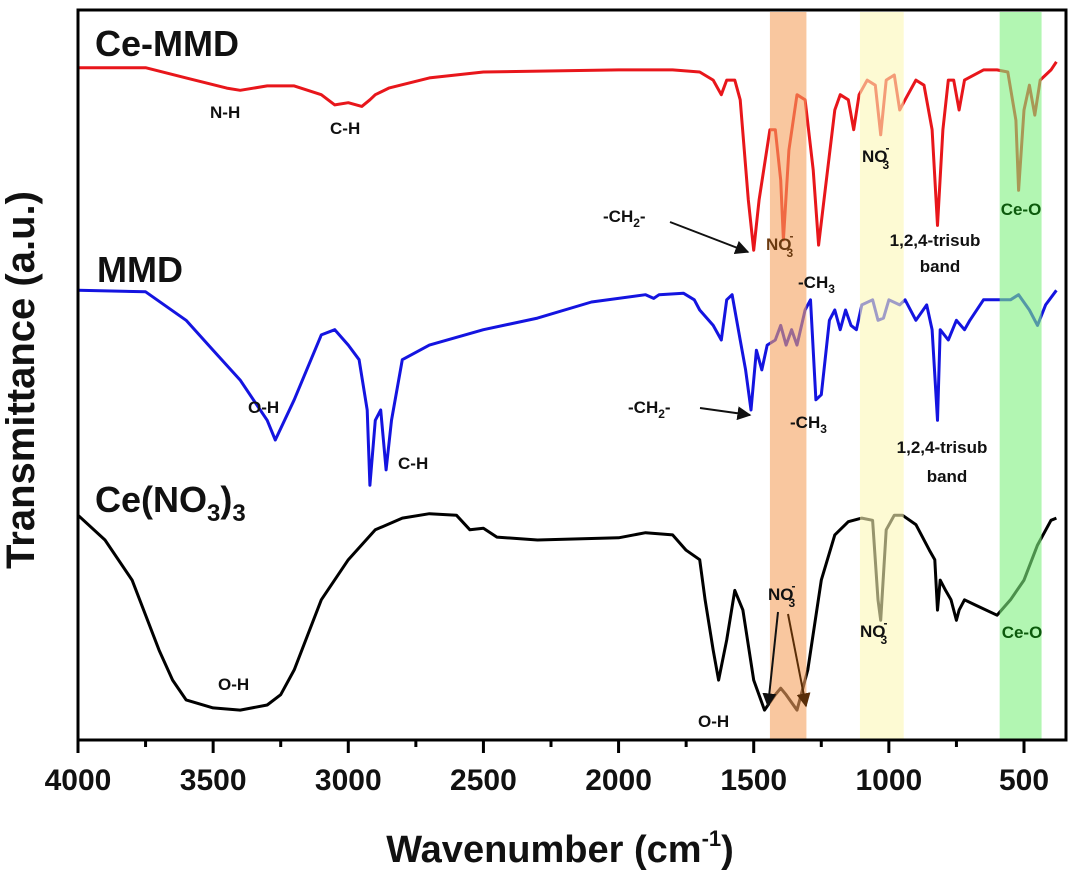 This screenshot has height=877, width=1086. I want to click on x-tick-label: 3000, so click(348, 780).